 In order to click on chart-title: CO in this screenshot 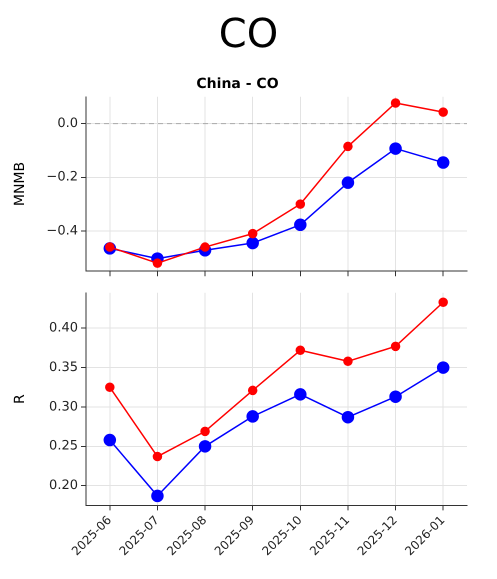, I will do `click(249, 34)`.